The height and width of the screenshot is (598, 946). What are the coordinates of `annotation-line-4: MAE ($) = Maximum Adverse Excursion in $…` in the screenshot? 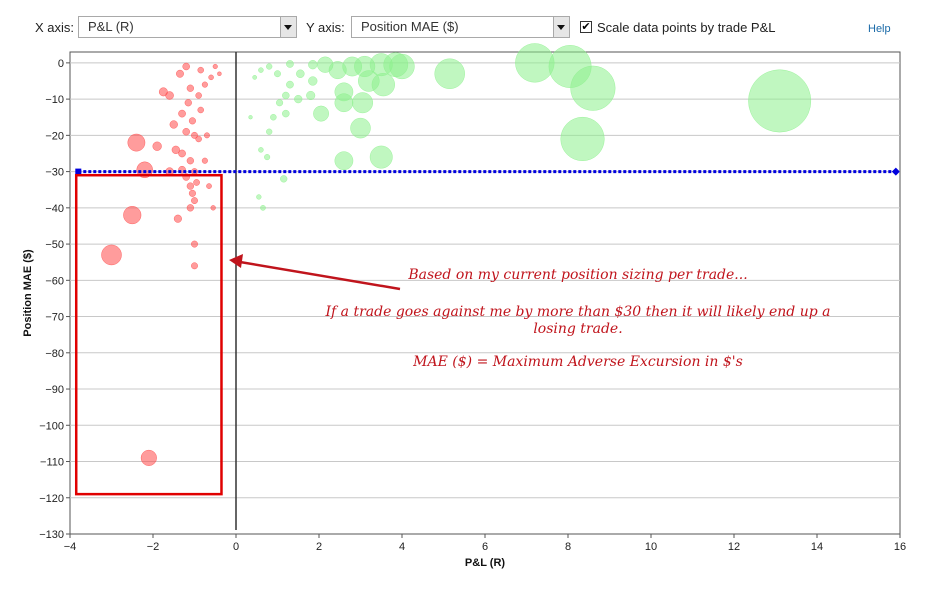 It's located at (577, 362).